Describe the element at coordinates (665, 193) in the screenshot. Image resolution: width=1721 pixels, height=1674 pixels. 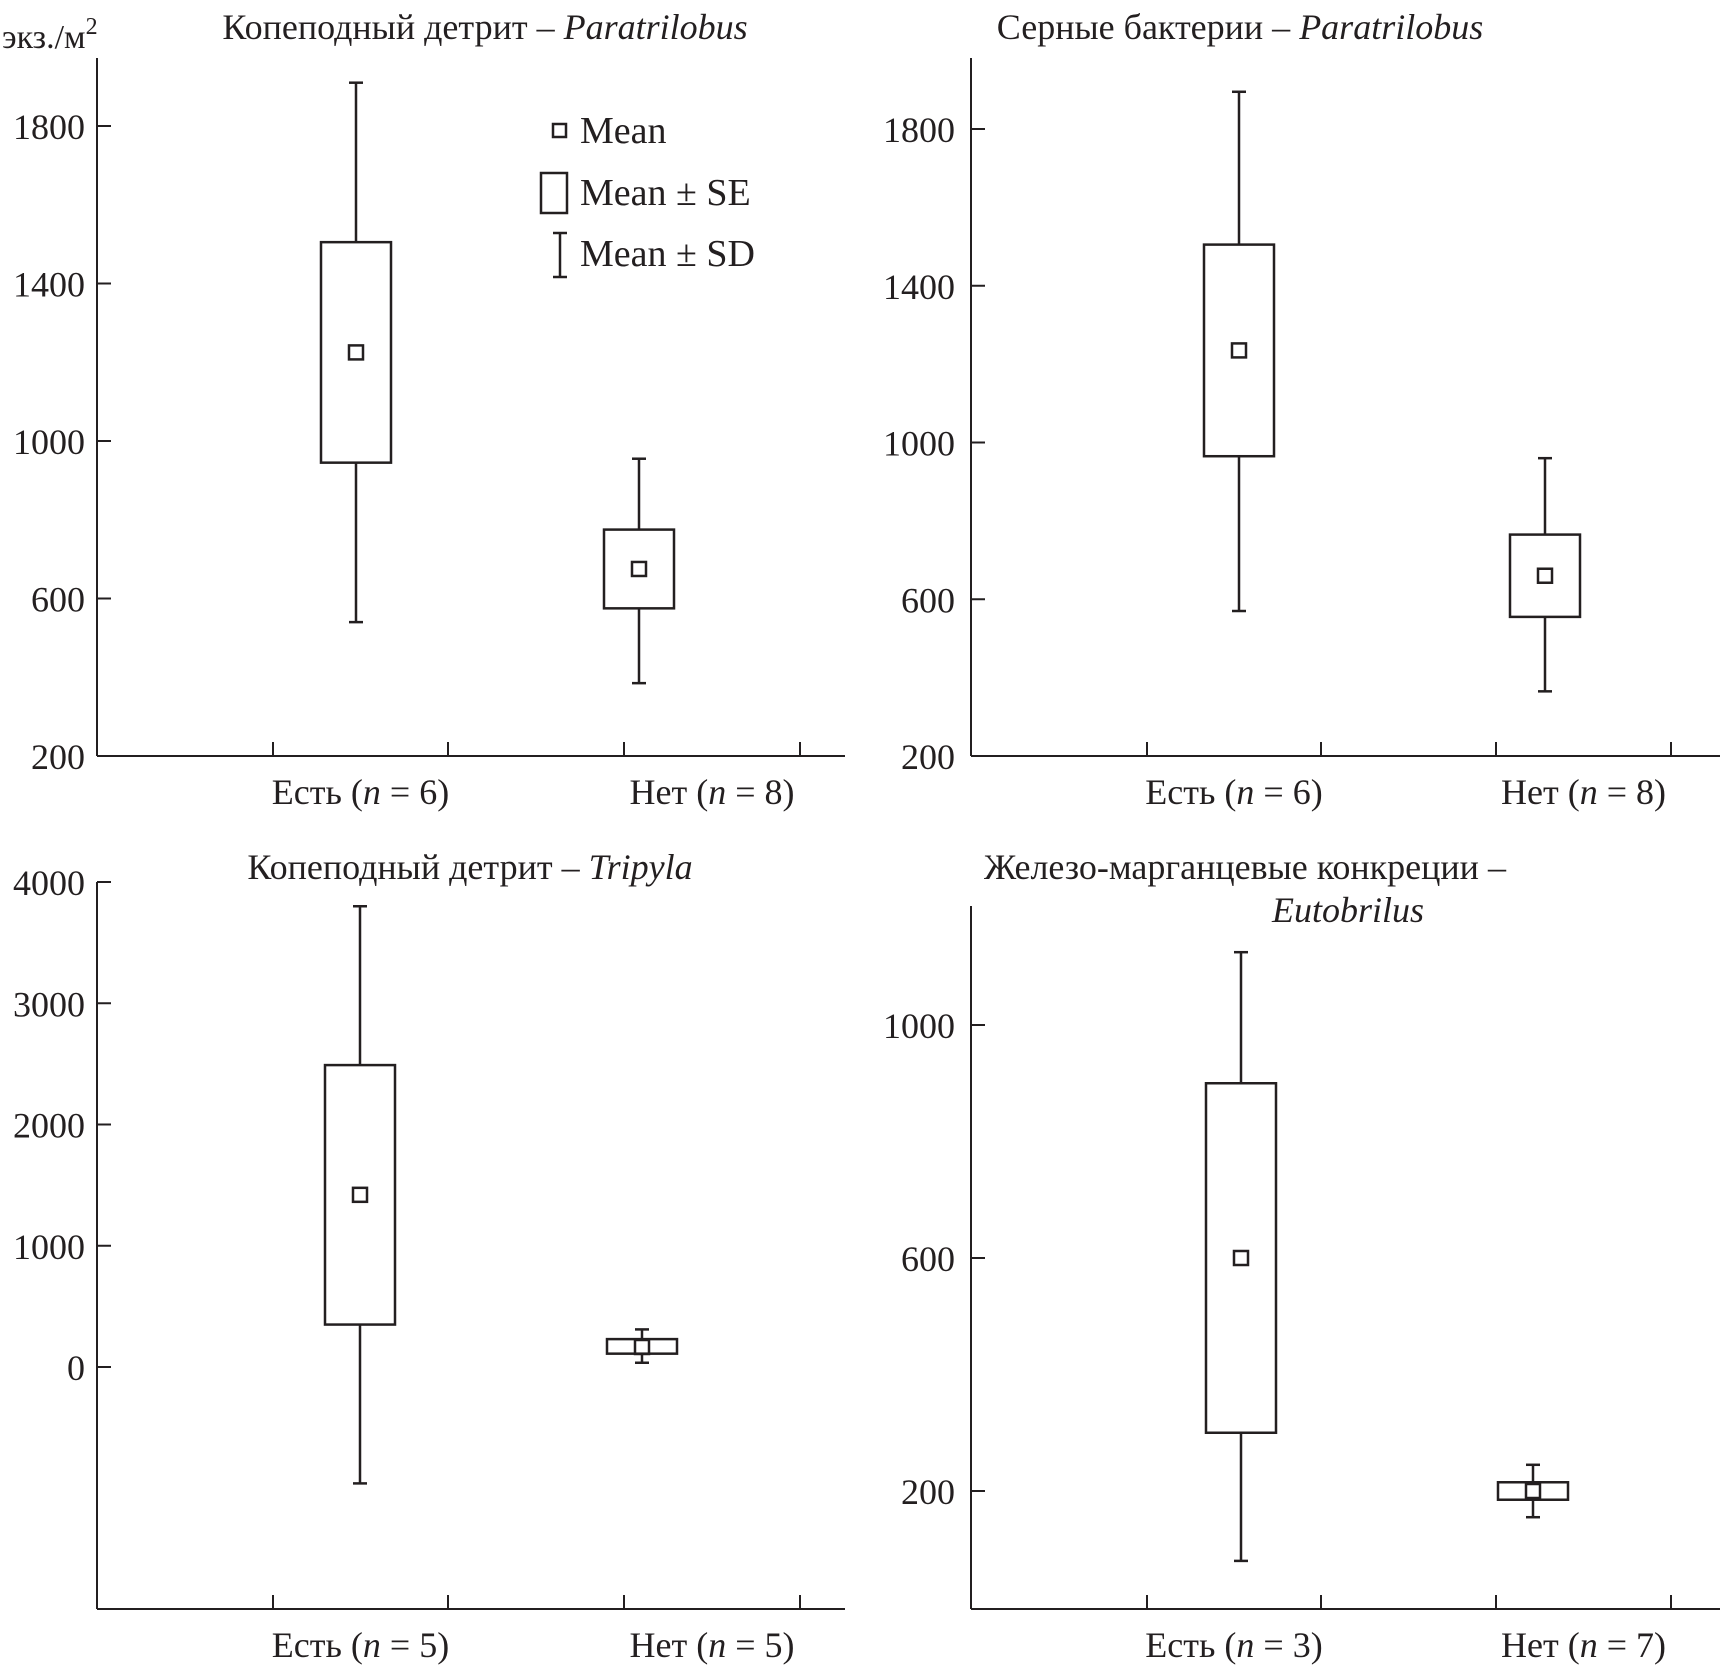
I see `legend-se-label: Mean ± SE` at that location.